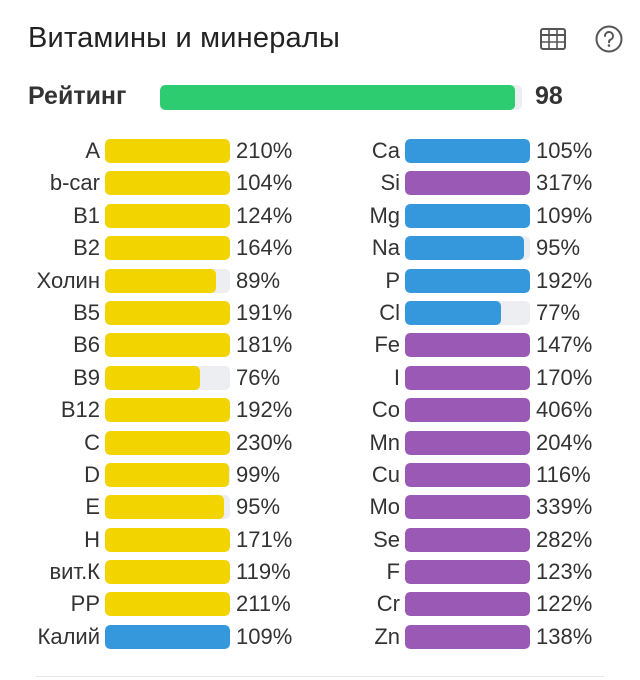  I want to click on nutrient-percent: 192%, so click(564, 280).